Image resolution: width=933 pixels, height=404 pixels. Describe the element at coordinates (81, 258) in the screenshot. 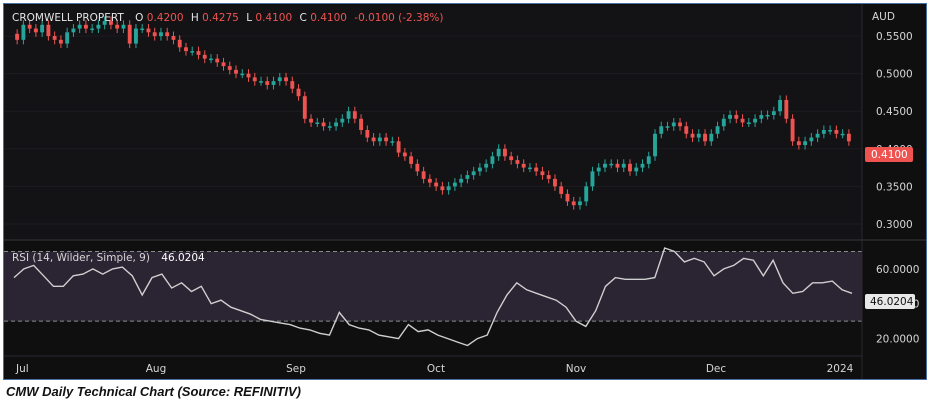

I see `rsi-title: RSI (14, Wilder, Simple, 9)` at that location.